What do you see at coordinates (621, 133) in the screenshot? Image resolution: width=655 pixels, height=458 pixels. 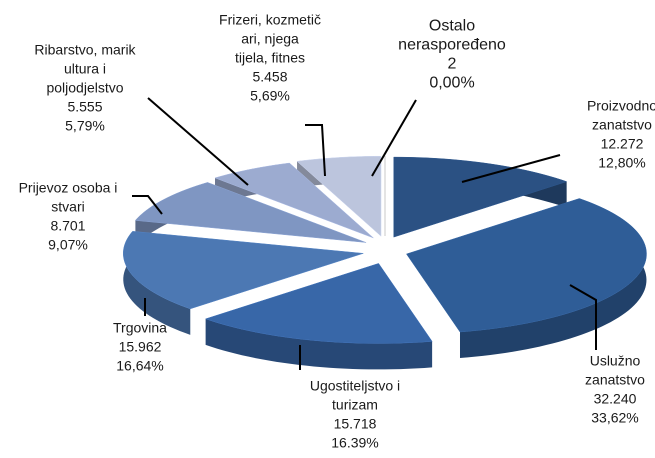 I see `data-label: Proizvodno zanatstvo 12.272 12,80%` at bounding box center [621, 133].